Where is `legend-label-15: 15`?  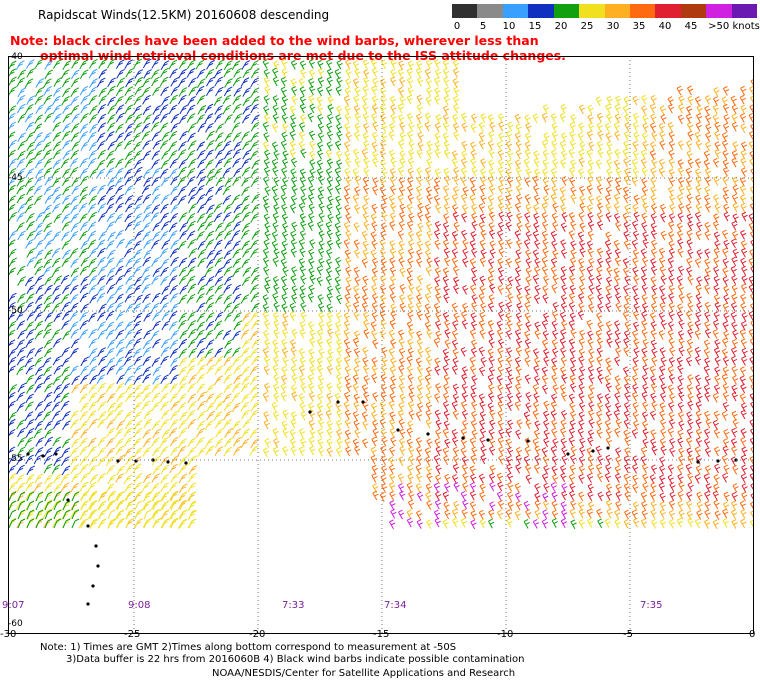
legend-label-15: 15 is located at coordinates (535, 26).